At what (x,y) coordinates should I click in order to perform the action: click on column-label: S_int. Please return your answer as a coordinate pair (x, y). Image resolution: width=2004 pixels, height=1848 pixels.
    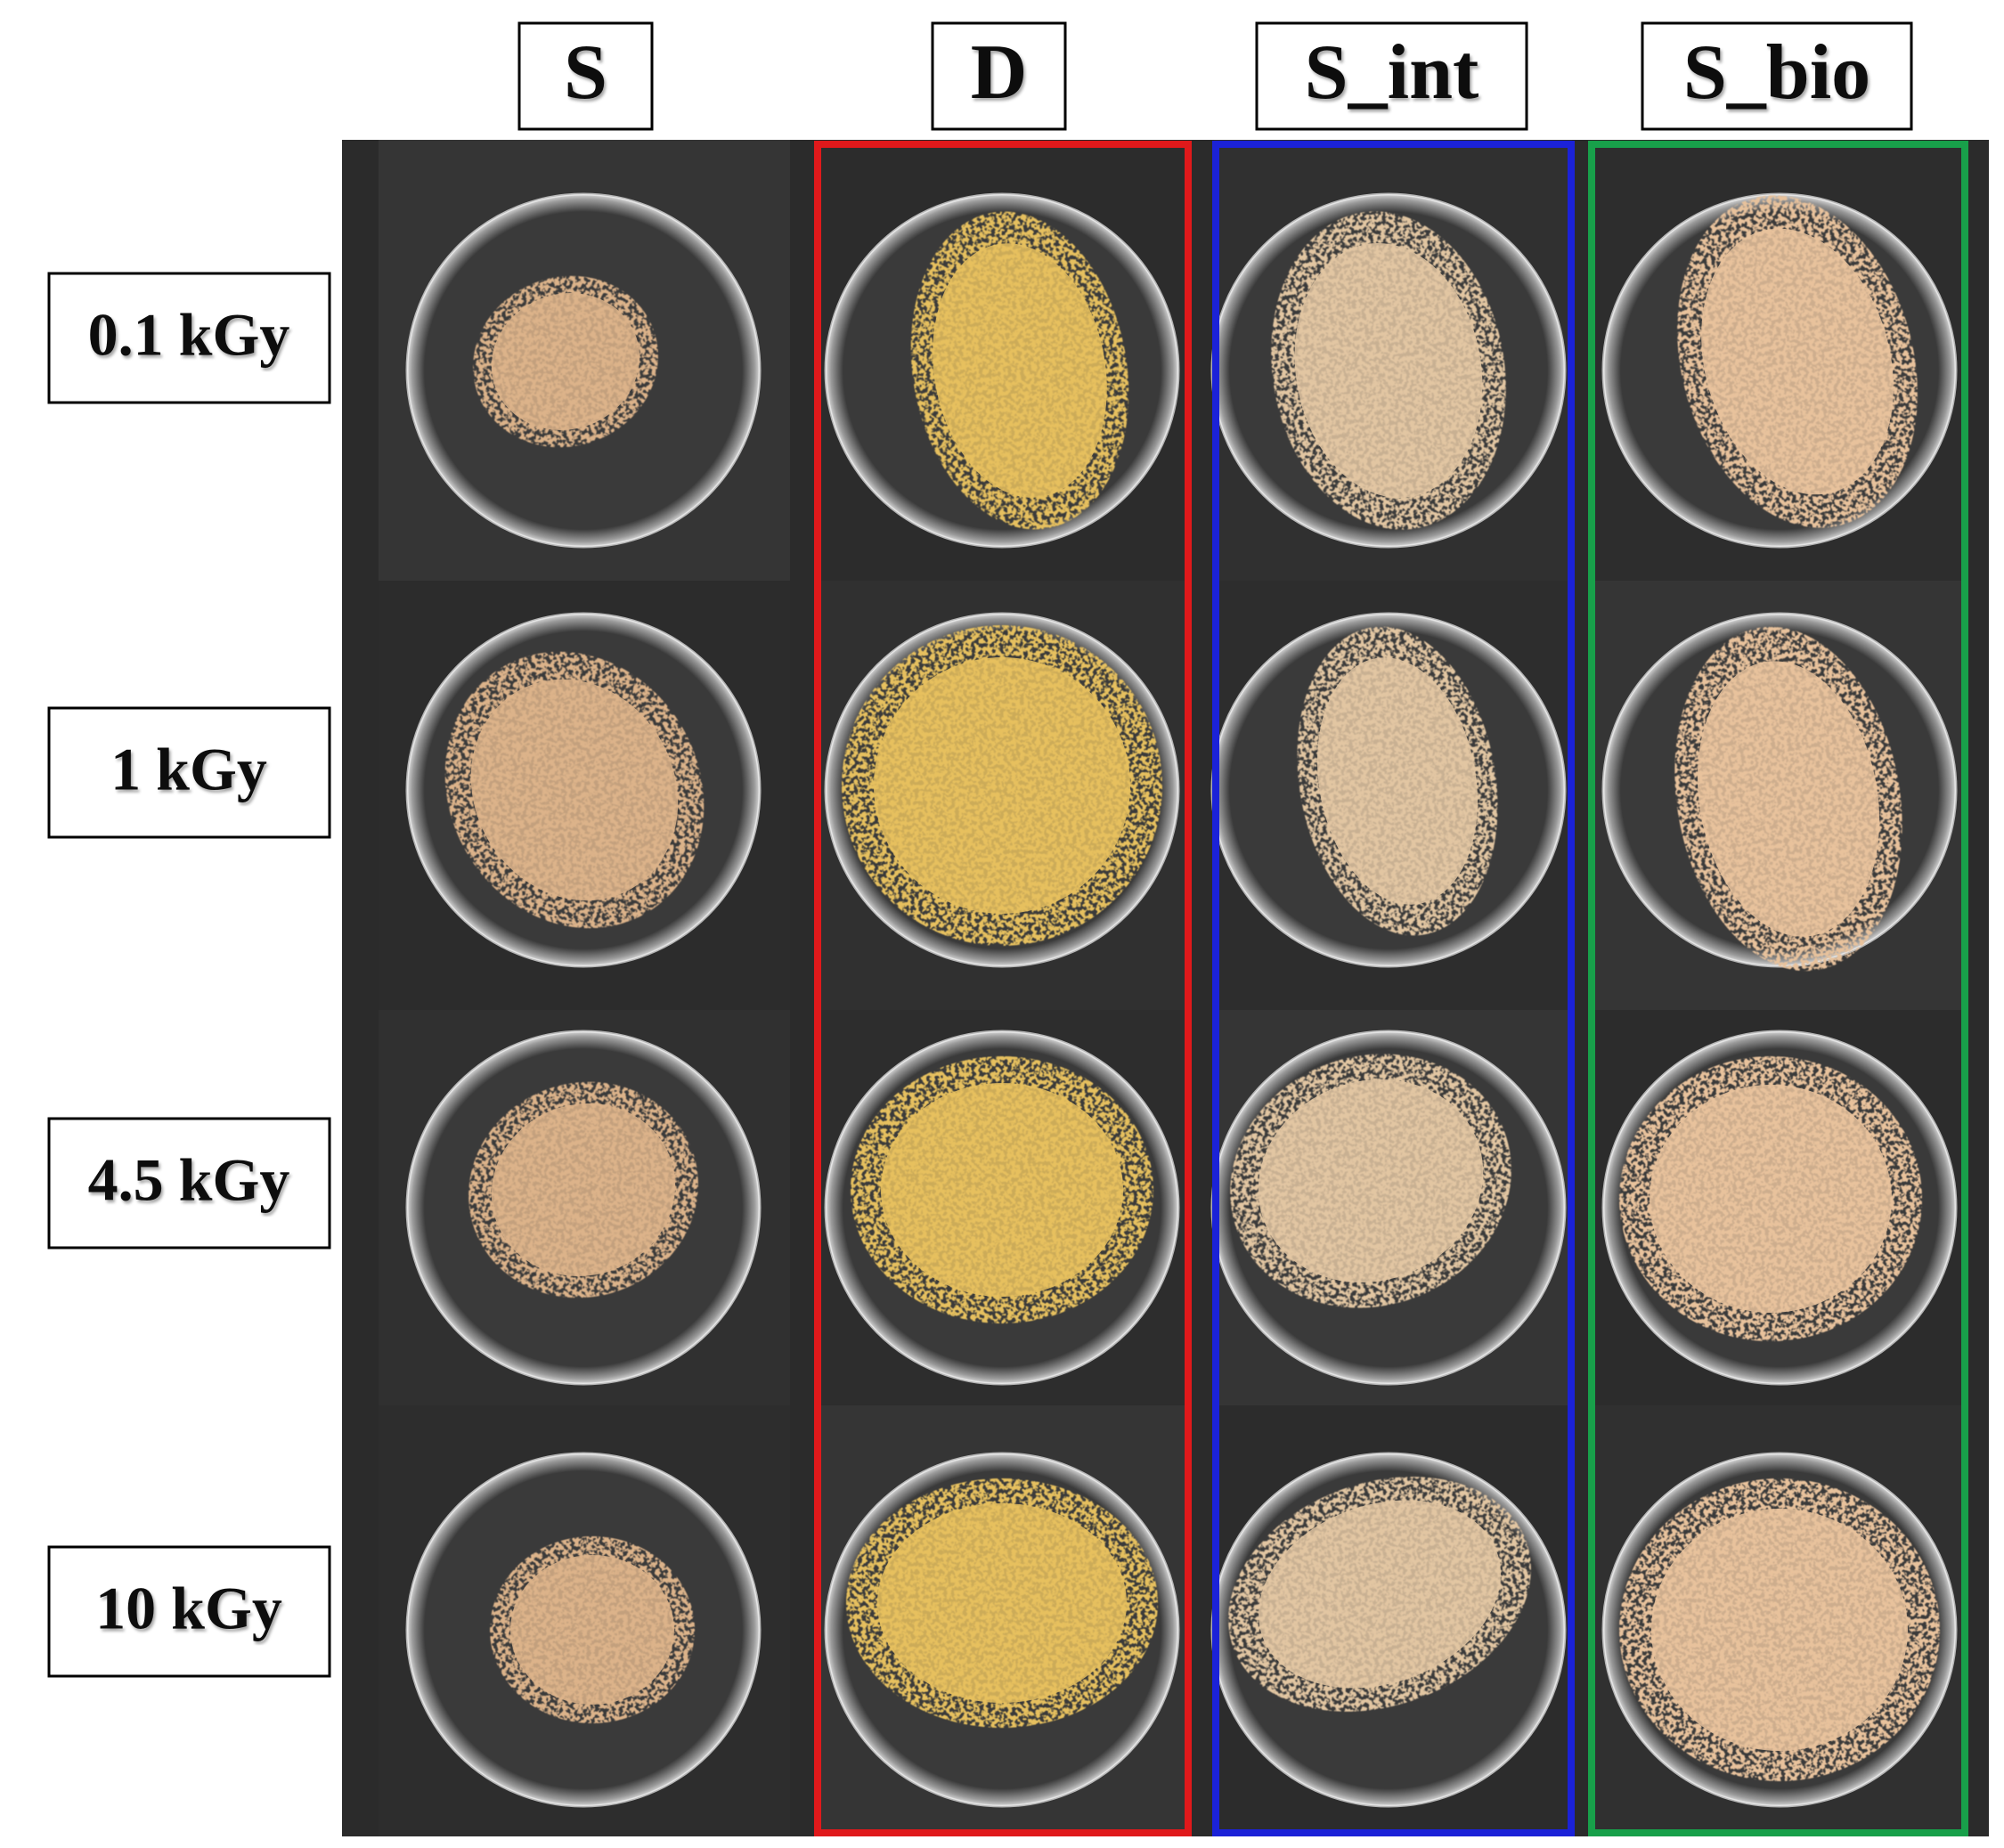
    Looking at the image, I should click on (1392, 72).